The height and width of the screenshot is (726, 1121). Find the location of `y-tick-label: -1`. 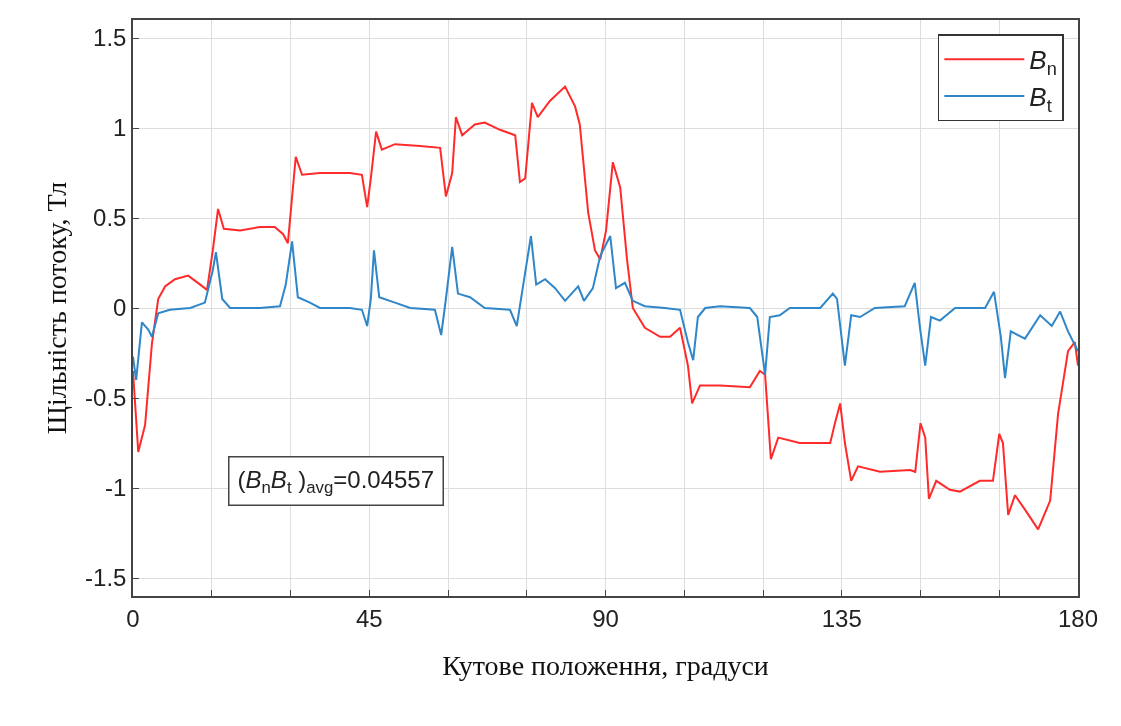

y-tick-label: -1 is located at coordinates (116, 488).